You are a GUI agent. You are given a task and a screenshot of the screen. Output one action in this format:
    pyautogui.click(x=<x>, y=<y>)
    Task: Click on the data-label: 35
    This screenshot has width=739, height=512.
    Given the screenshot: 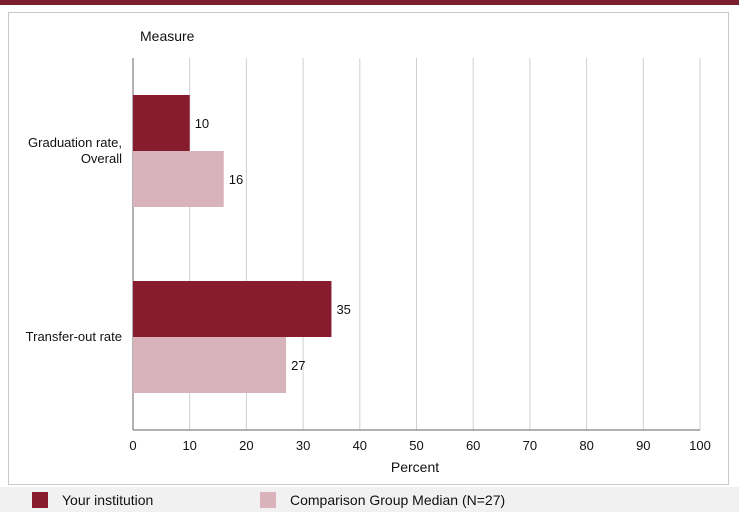 What is the action you would take?
    pyautogui.click(x=343, y=309)
    